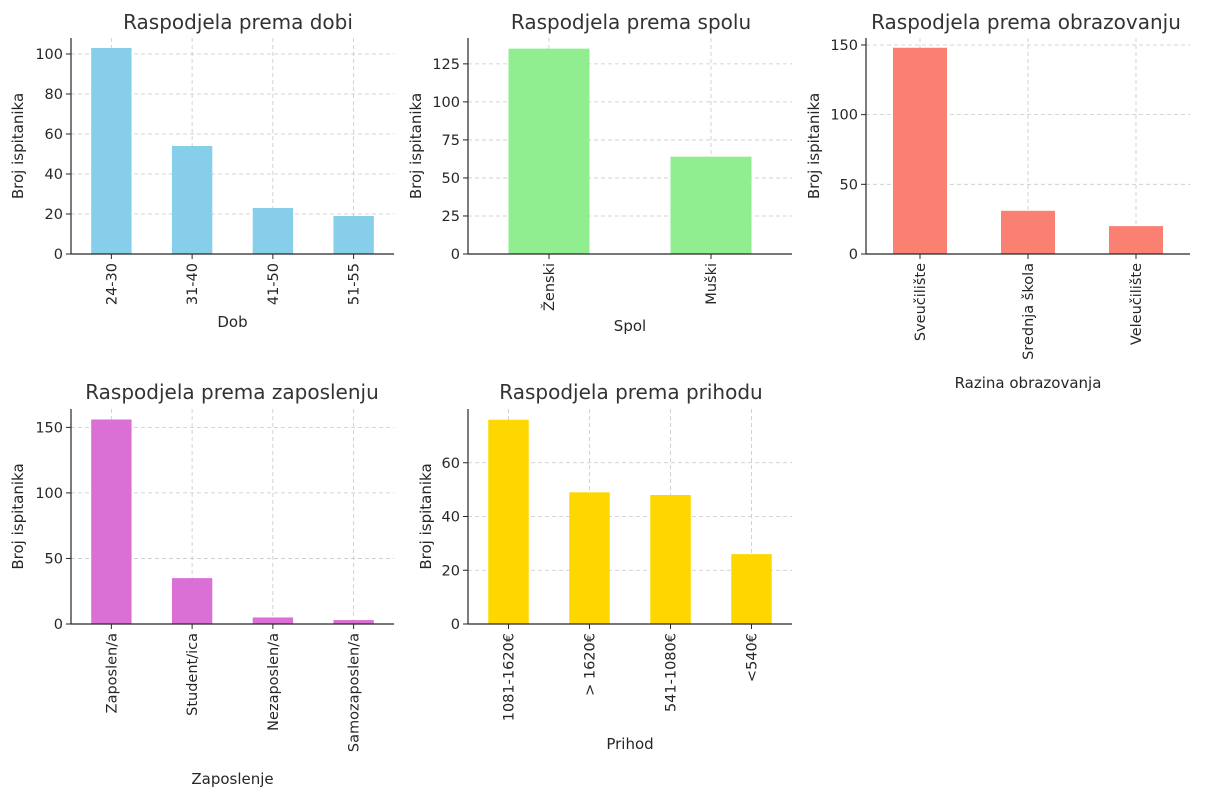 Image resolution: width=1208 pixels, height=790 pixels. I want to click on bar-Samozaposlen/a, so click(353, 622).